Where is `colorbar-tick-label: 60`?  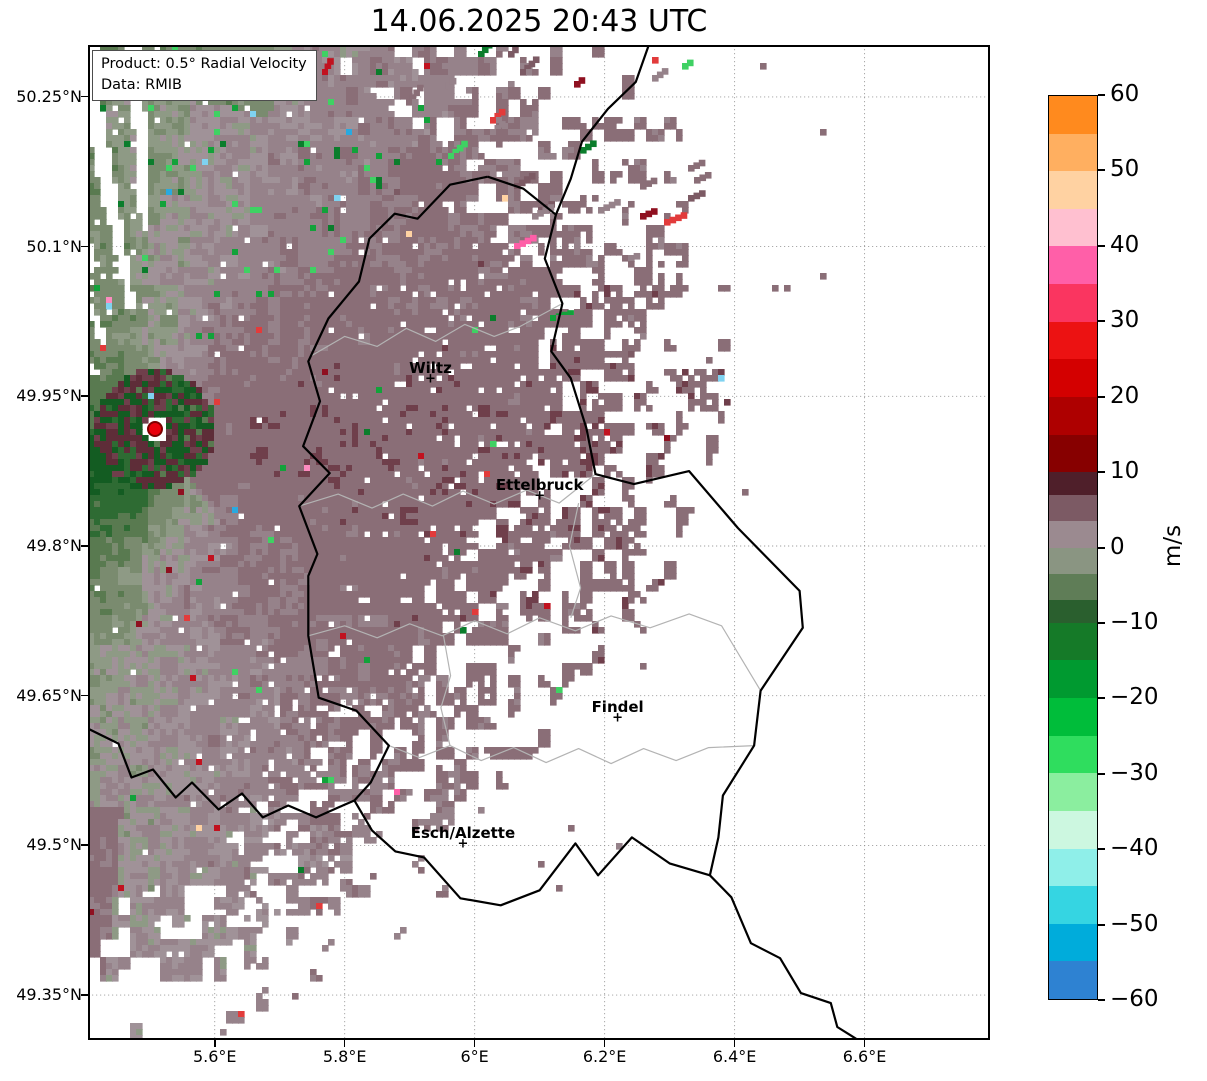 colorbar-tick-label: 60 is located at coordinates (1125, 94).